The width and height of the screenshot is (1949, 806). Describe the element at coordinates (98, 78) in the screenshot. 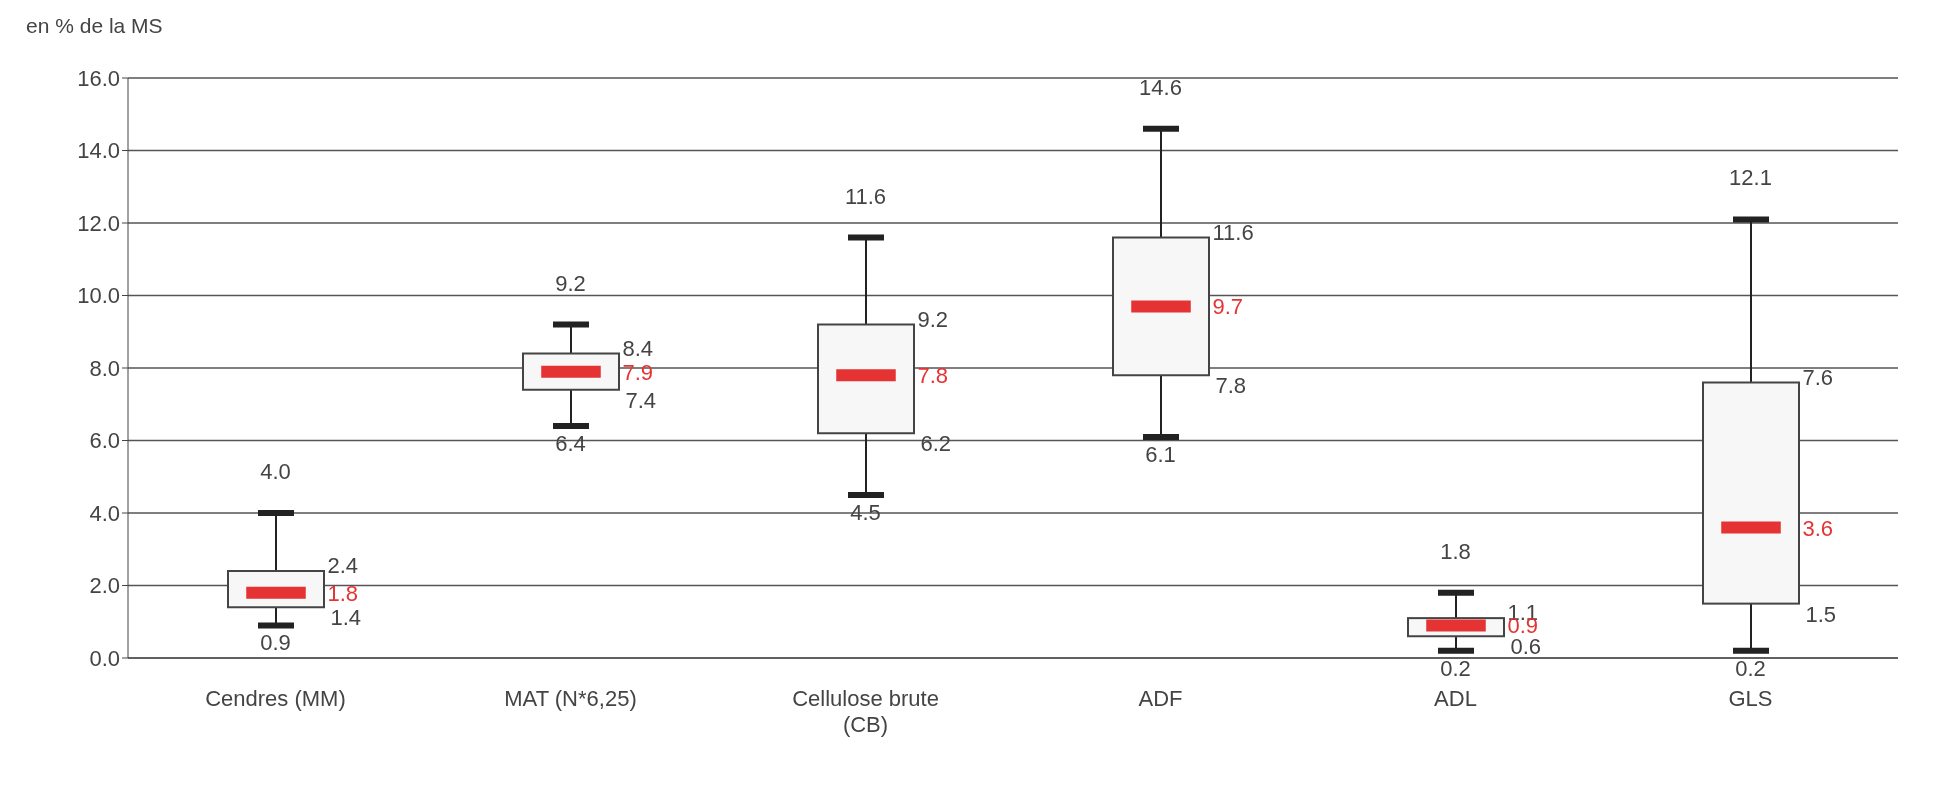

I see `y-tick-label: 16.0` at that location.